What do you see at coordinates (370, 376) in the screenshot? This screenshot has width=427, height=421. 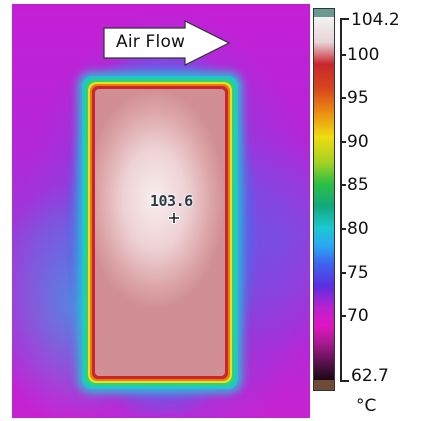 I see `tick-min-label: 62.7` at bounding box center [370, 376].